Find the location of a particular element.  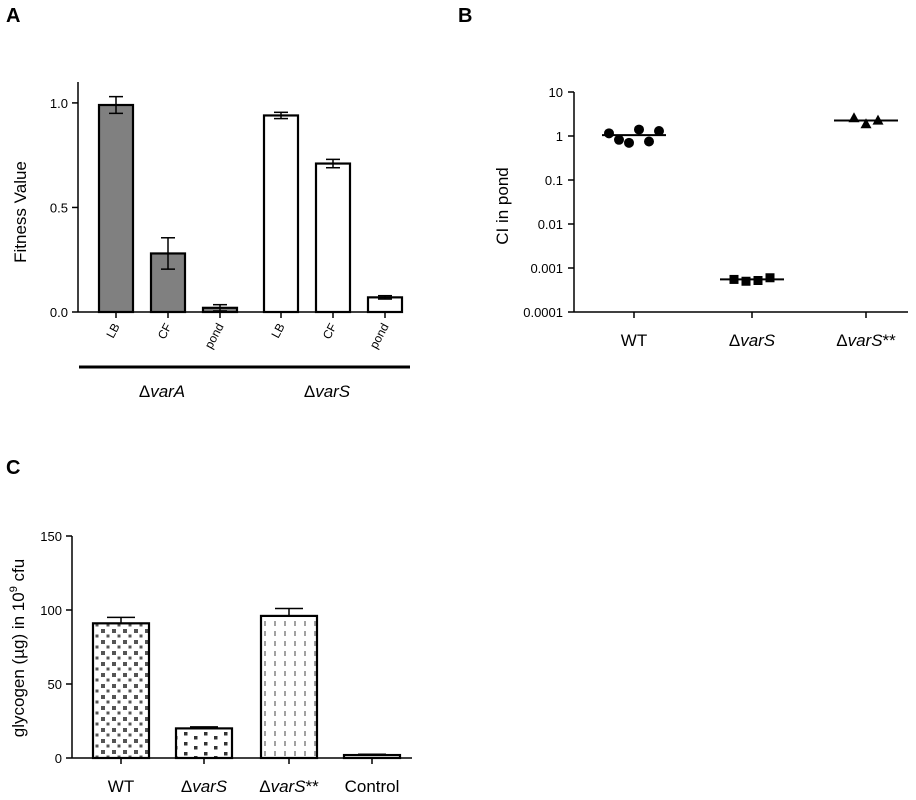

panel-b-x-tick-label: ΔvarS is located at coordinates (752, 340).